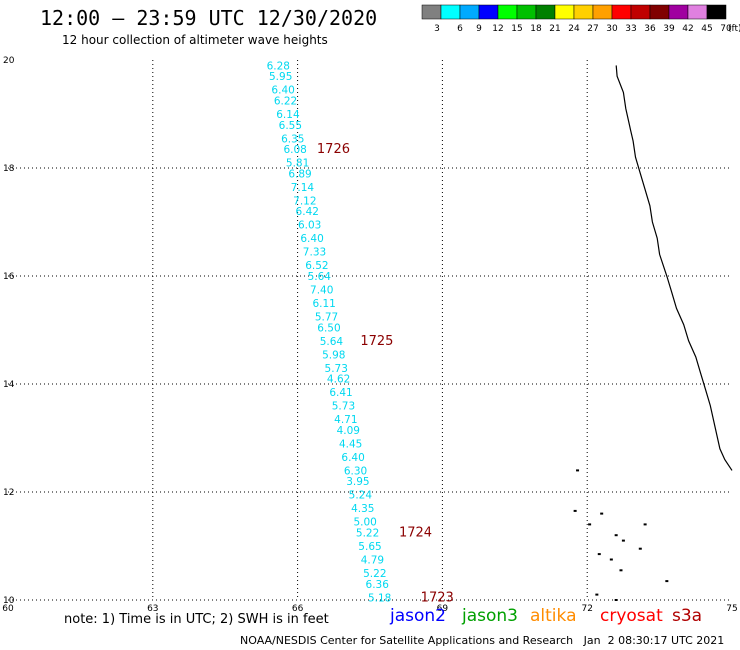 Image resolution: width=740 pixels, height=650 pixels. Describe the element at coordinates (323, 304) in the screenshot. I see `swh-value: 6.11` at that location.